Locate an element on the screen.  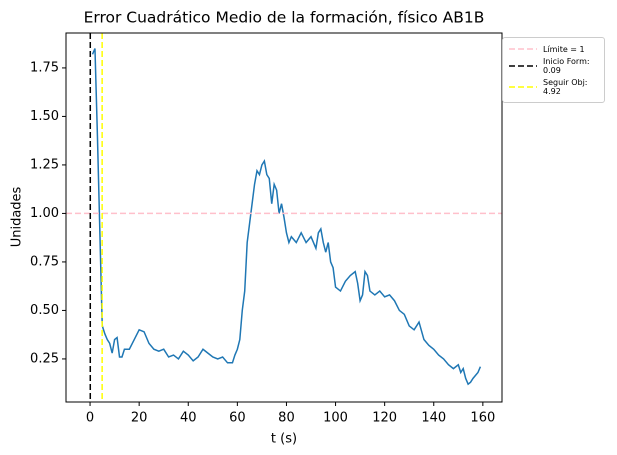
legend-entry: Seguir Obj: 4.92 is located at coordinates (553, 87).